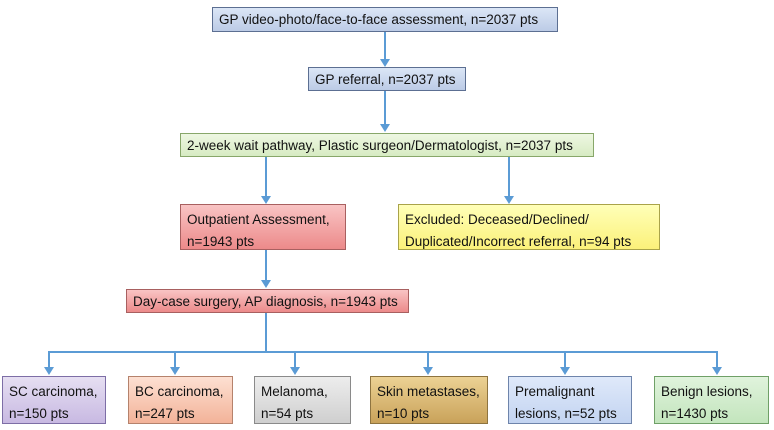 The image size is (774, 430). What do you see at coordinates (175, 359) in the screenshot?
I see `connector-to-bc` at bounding box center [175, 359].